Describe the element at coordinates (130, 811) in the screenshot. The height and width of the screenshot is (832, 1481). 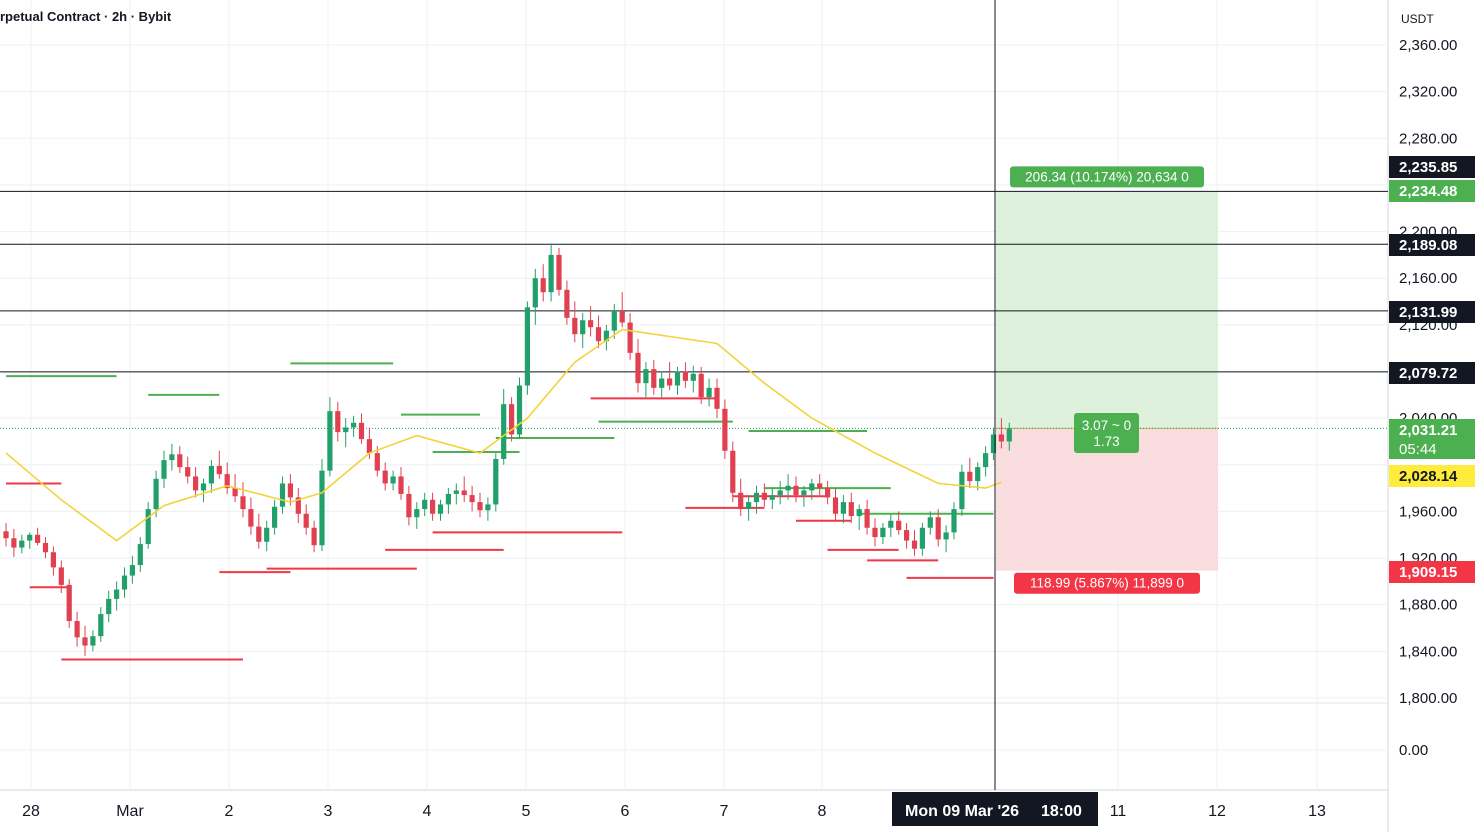
I see `date-tick: Mar` at that location.